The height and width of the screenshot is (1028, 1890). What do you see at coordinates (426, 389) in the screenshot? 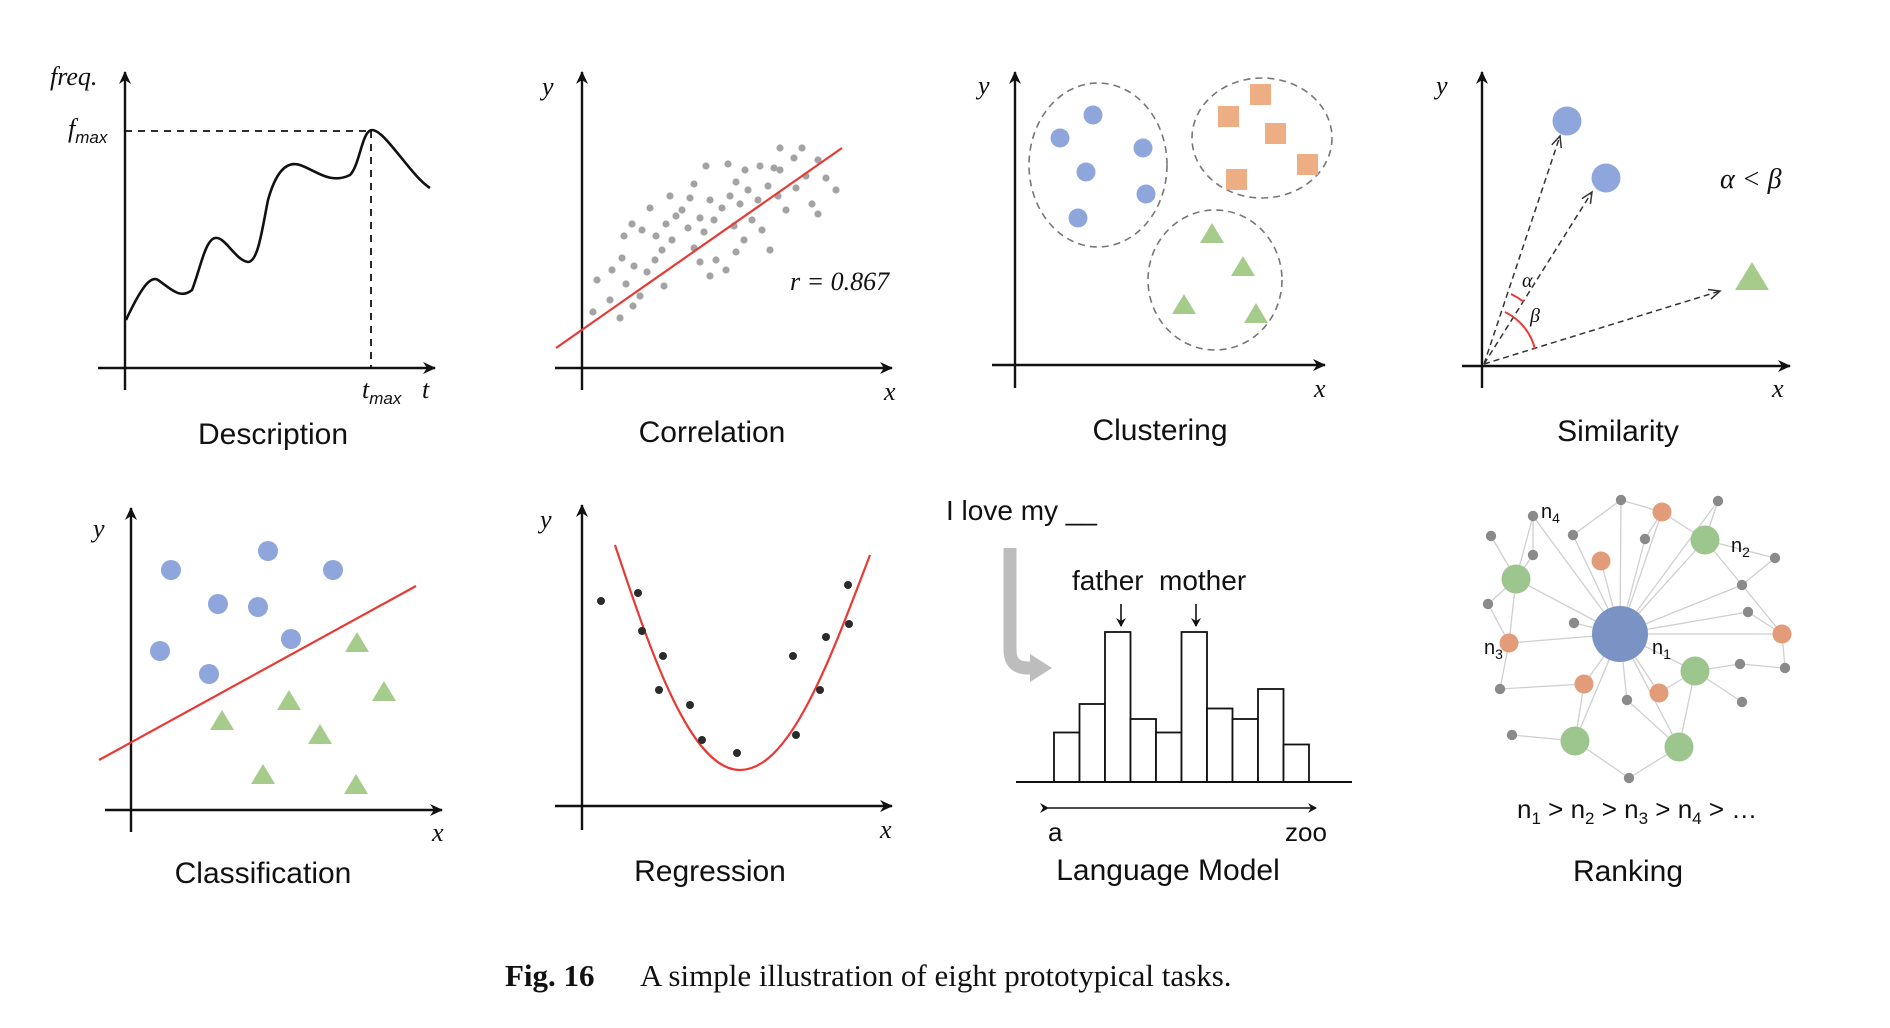
I see `description-x-label: t` at bounding box center [426, 389].